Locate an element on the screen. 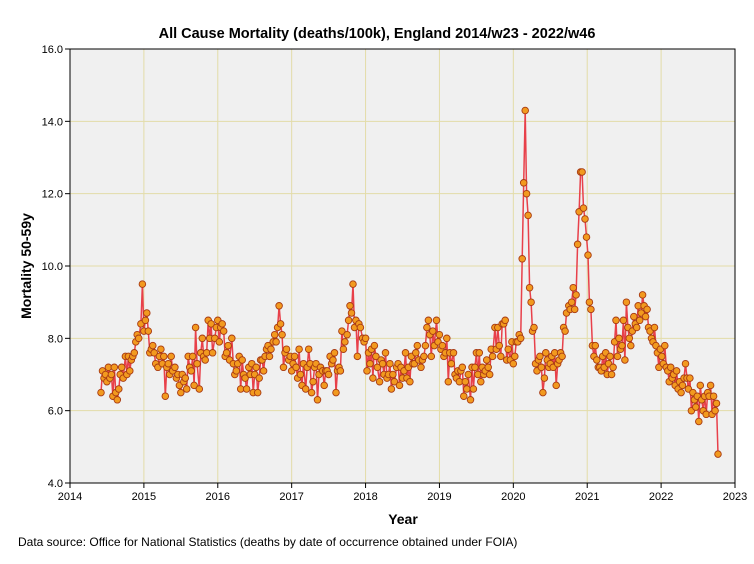 The height and width of the screenshot is (564, 754). x-tick-label: 2015 is located at coordinates (144, 497).